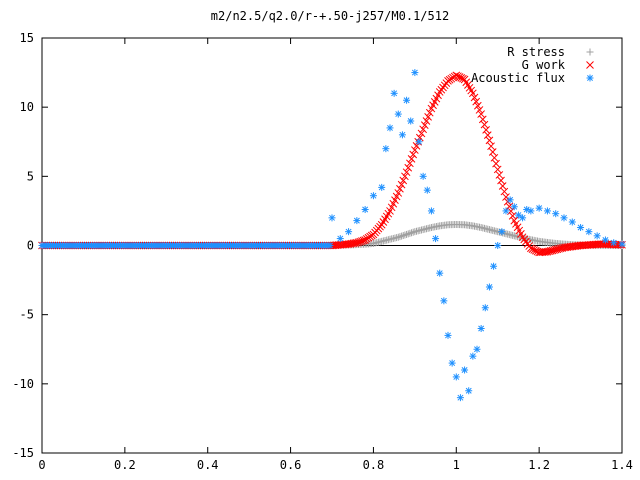 This screenshot has width=640, height=480. Describe the element at coordinates (27, 107) in the screenshot. I see `y-tick-label: 10` at that location.